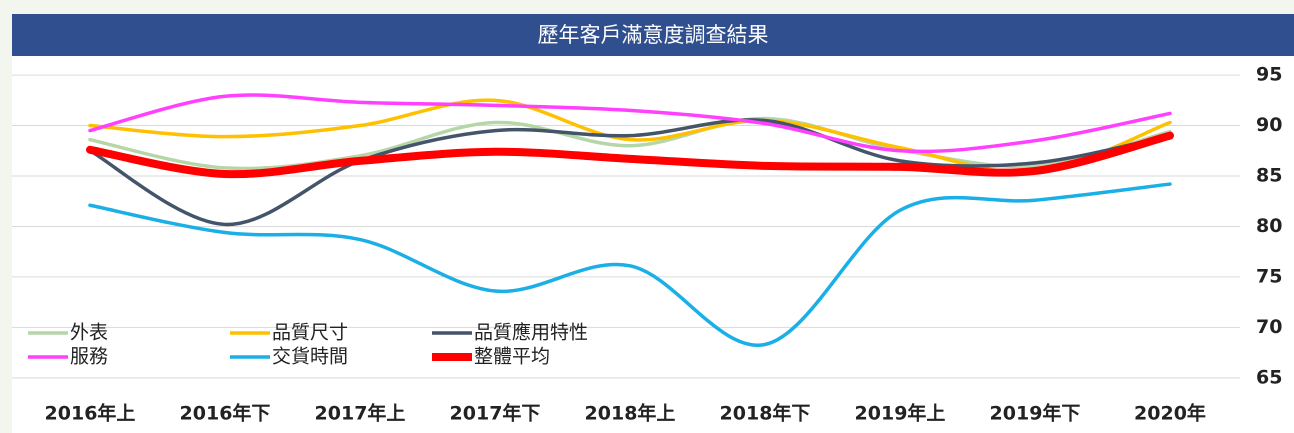  I want to click on x-tick-label: 2017年下, so click(495, 413).